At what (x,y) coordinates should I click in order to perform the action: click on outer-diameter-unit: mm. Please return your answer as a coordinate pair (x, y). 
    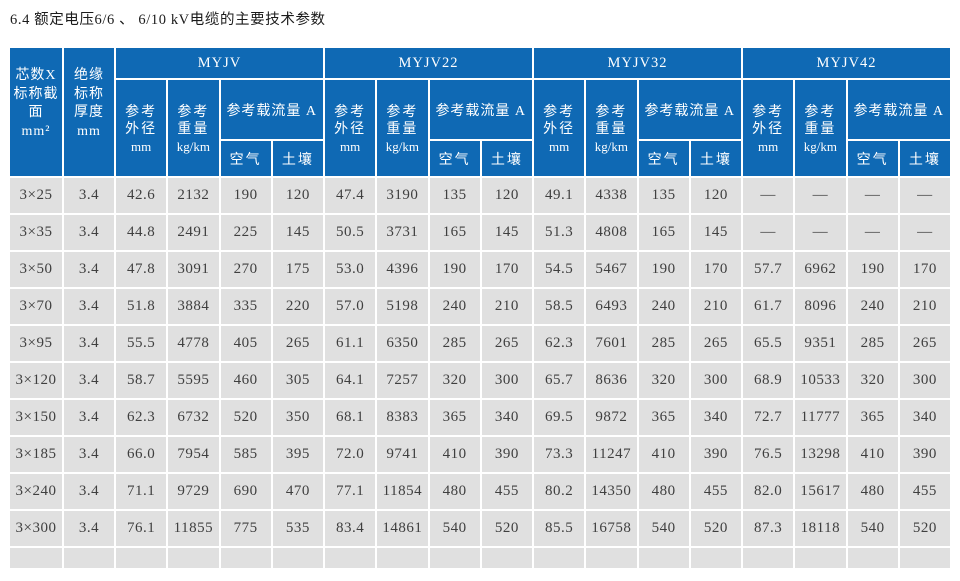
    Looking at the image, I should click on (141, 146).